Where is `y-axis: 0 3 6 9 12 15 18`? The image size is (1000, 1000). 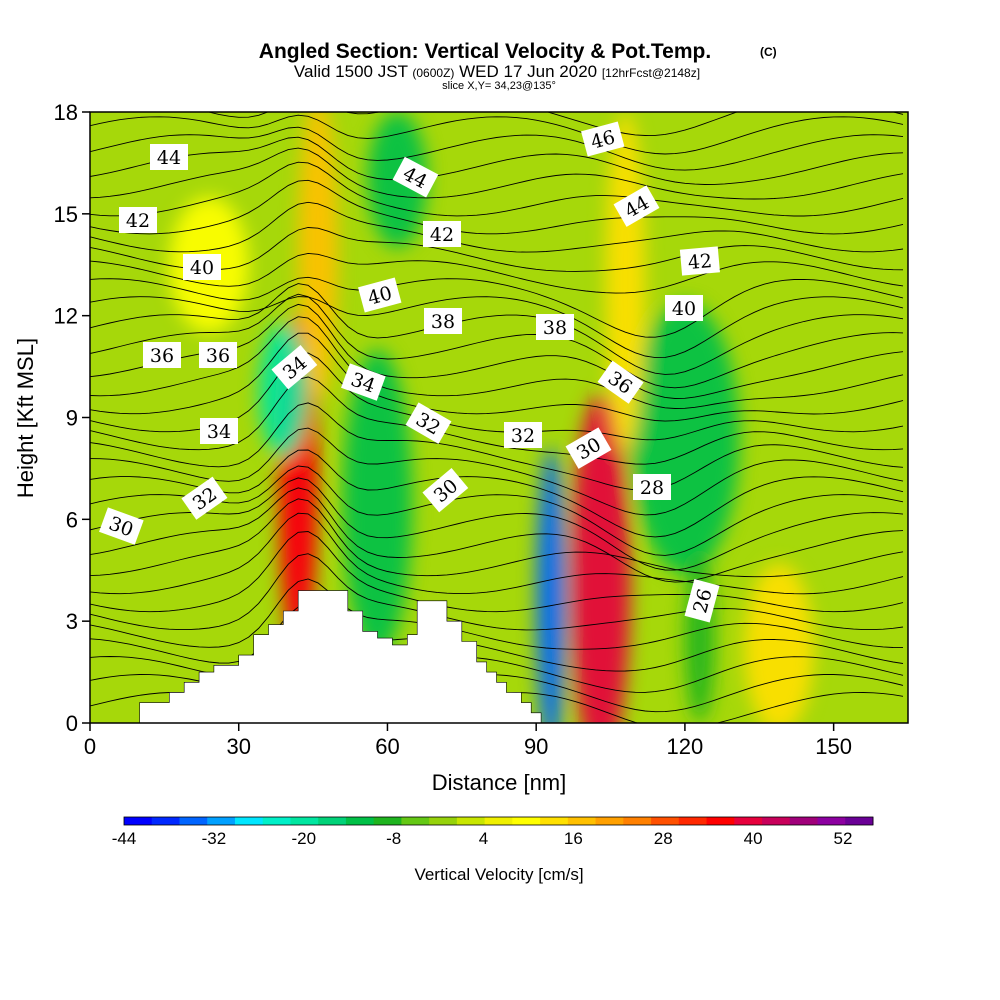 y-axis: 0 3 6 9 12 15 18 is located at coordinates (72, 418).